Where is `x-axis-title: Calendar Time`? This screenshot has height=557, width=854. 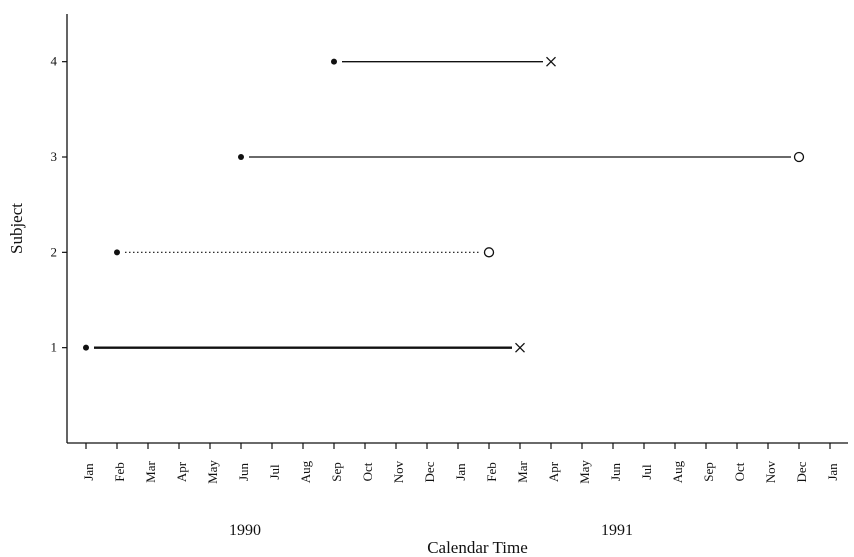 x-axis-title: Calendar Time is located at coordinates (477, 547).